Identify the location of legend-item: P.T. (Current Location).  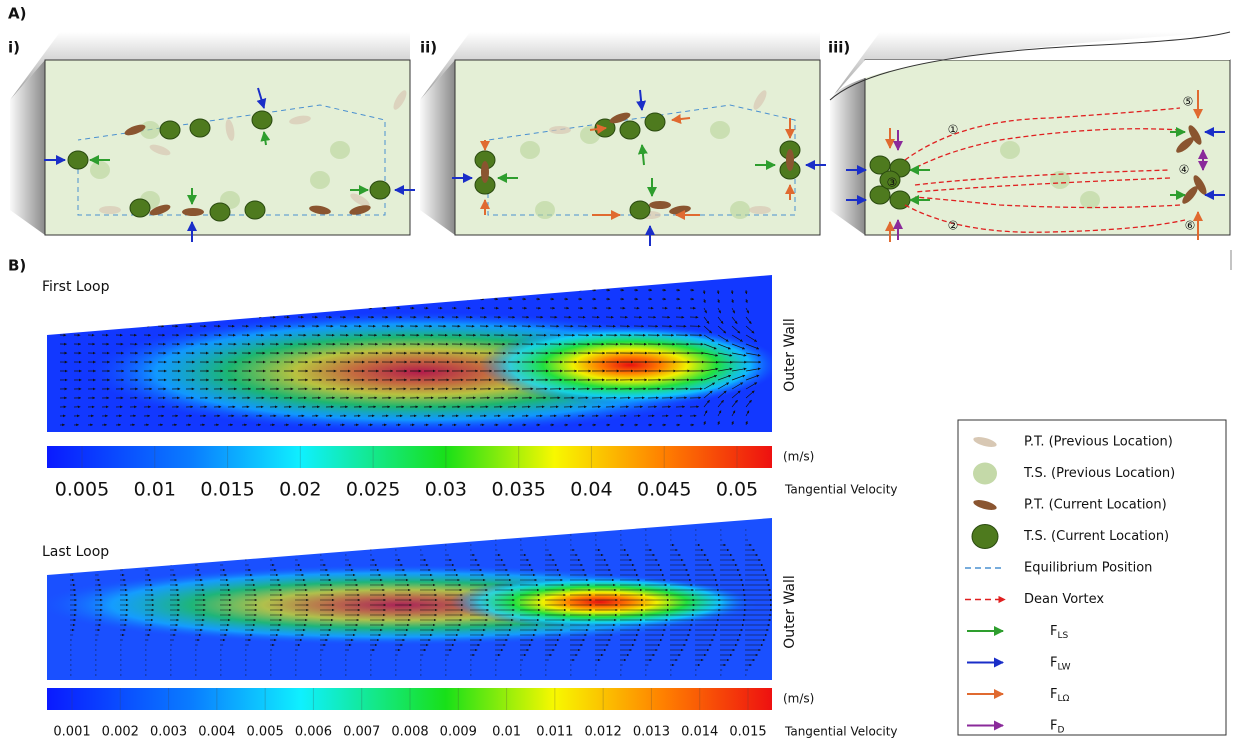
(1070, 505).